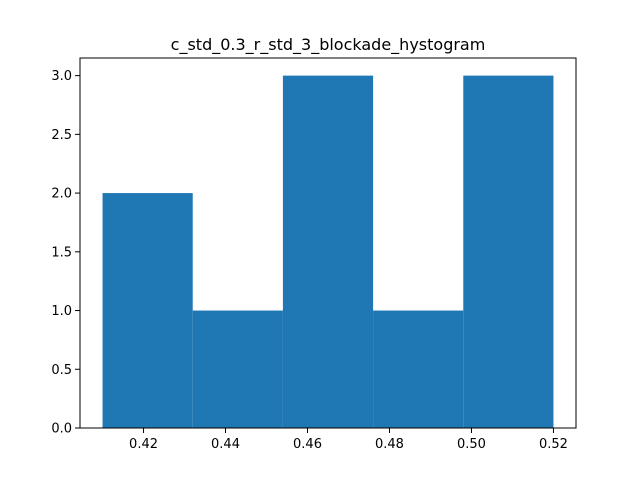 Image resolution: width=640 pixels, height=480 pixels. Describe the element at coordinates (348, 440) in the screenshot. I see `x-axis-ticks: 0.42 0.44 0.46 0.48 0.50 0.52` at that location.